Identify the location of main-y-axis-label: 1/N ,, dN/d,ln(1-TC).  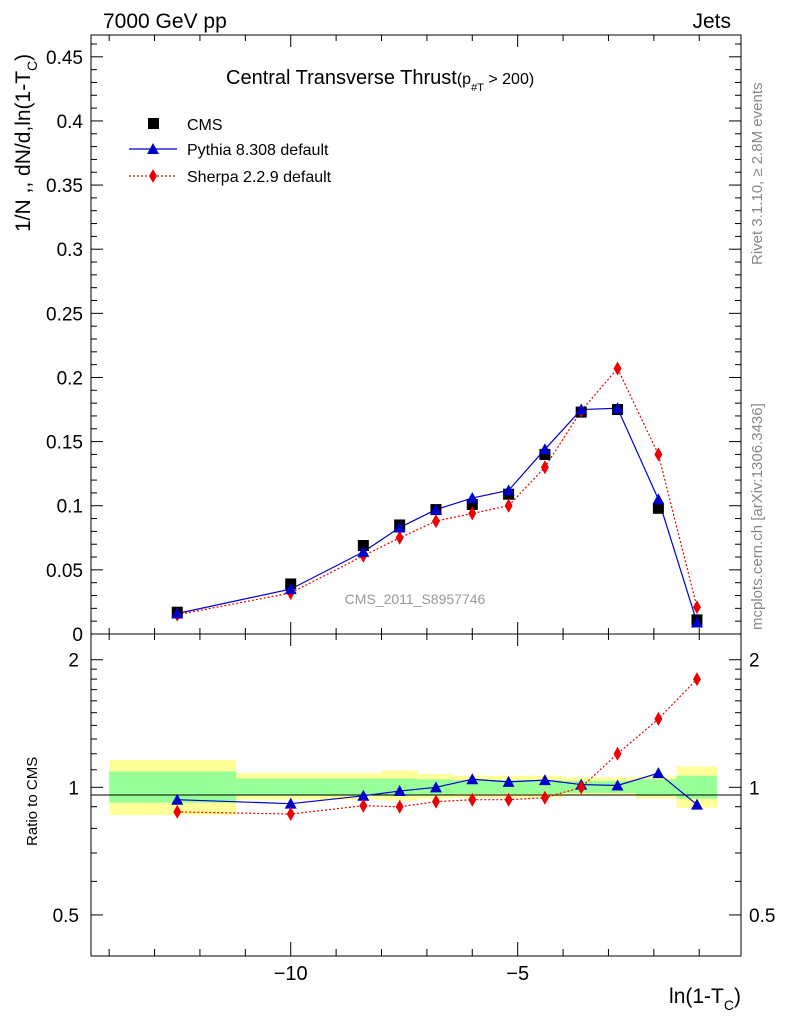
(26, 143).